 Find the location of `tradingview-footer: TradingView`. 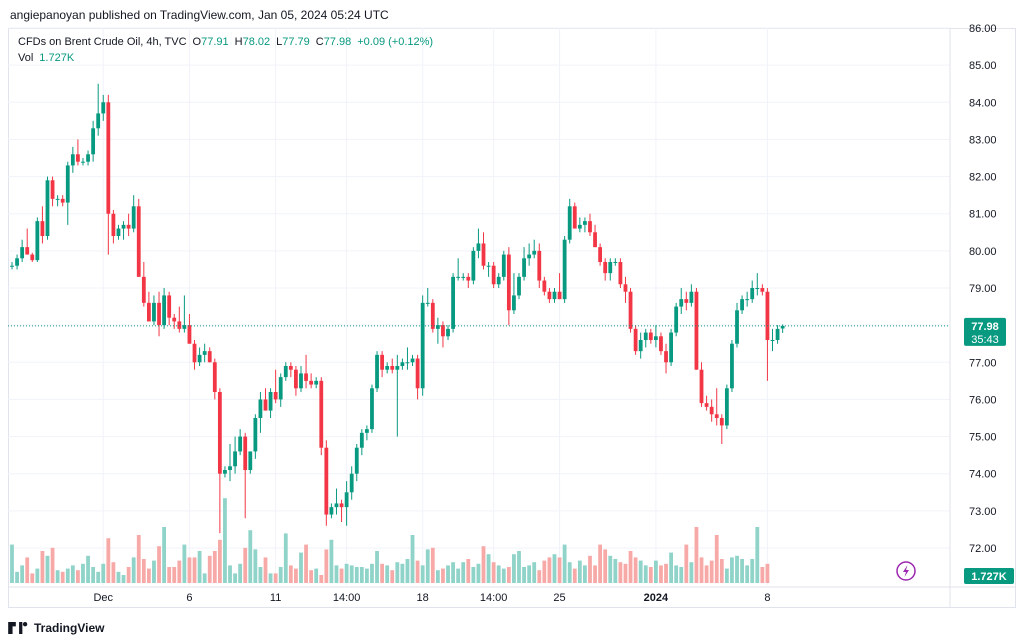

tradingview-footer: TradingView is located at coordinates (56, 628).